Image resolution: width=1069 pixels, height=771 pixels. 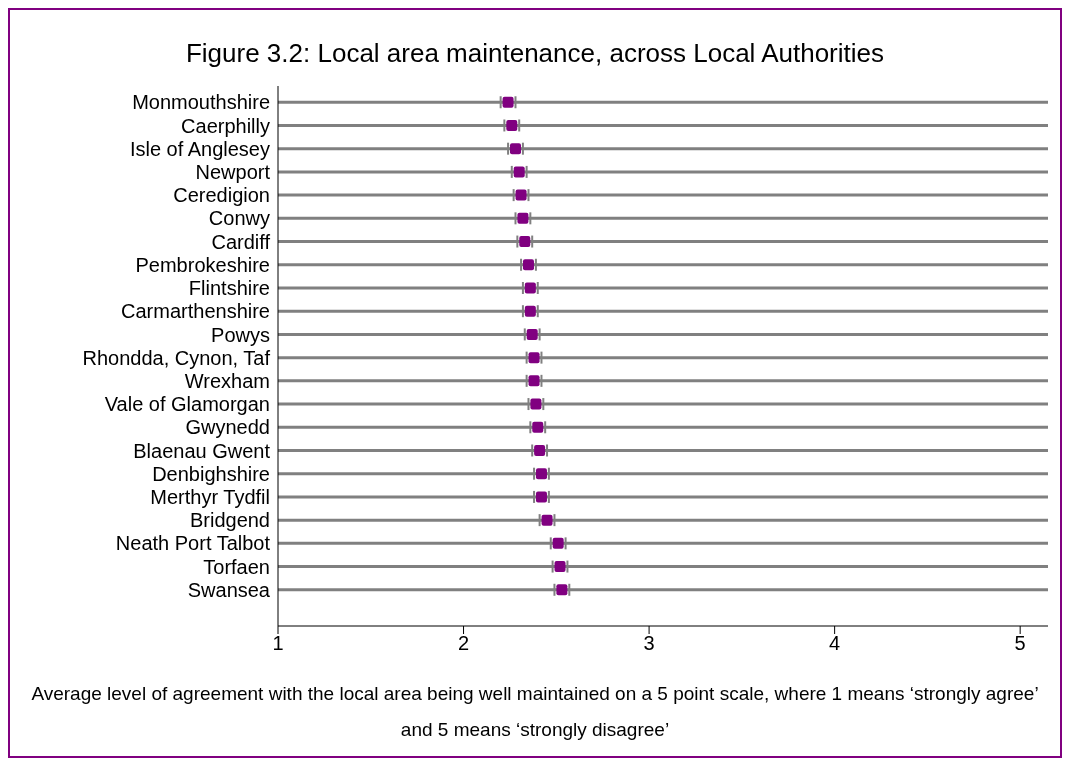 I want to click on y-tick-label: Newport, so click(x=233, y=172).